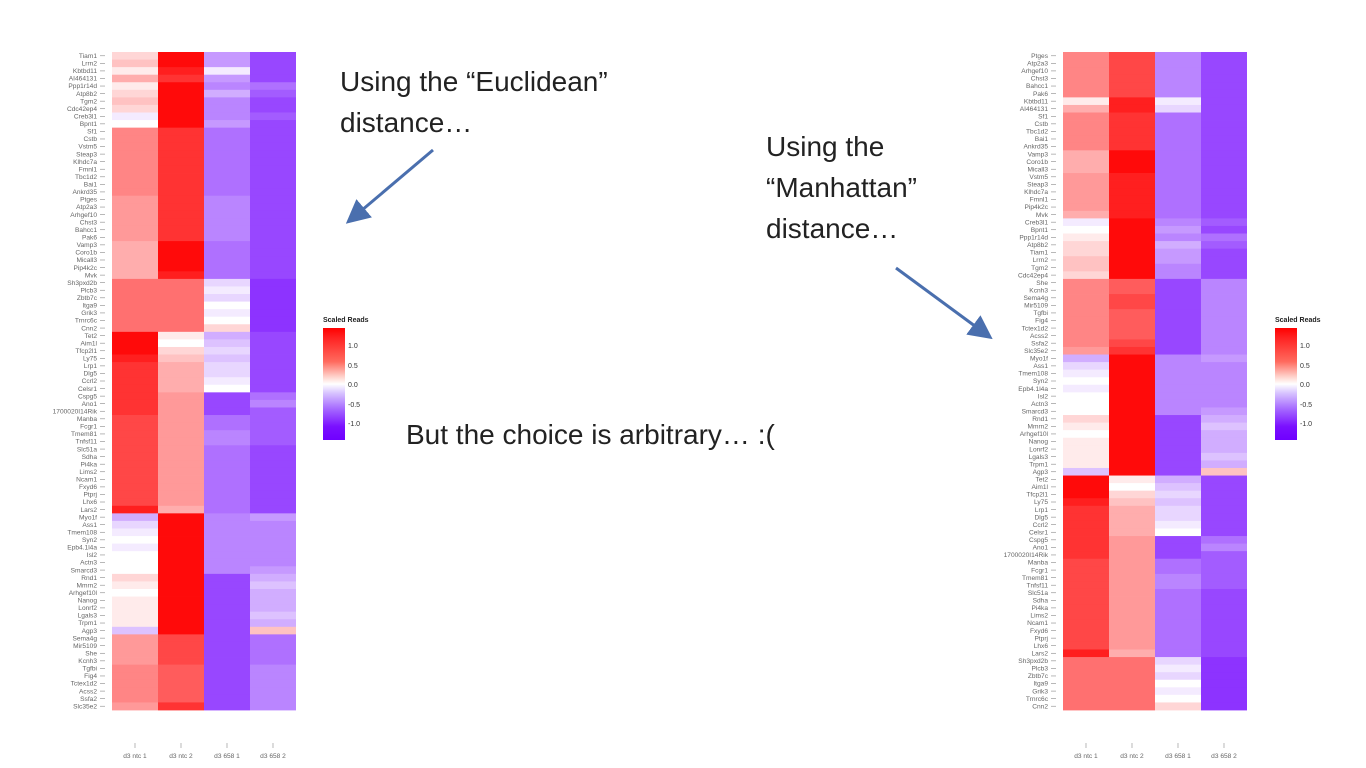 The height and width of the screenshot is (768, 1366). What do you see at coordinates (91, 366) in the screenshot?
I see `gene-label: Lrp1` at bounding box center [91, 366].